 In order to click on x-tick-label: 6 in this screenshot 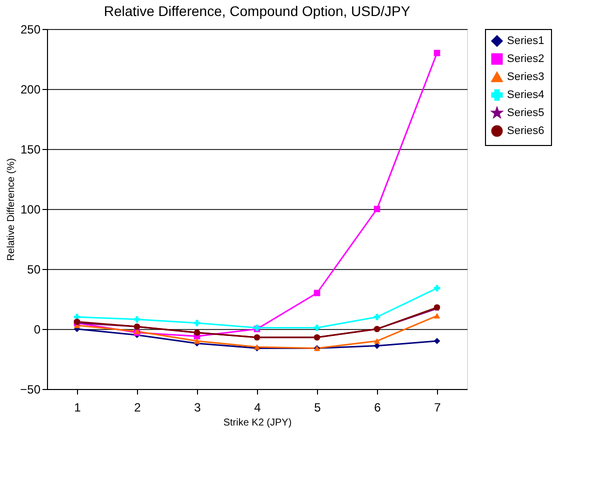, I will do `click(378, 407)`.